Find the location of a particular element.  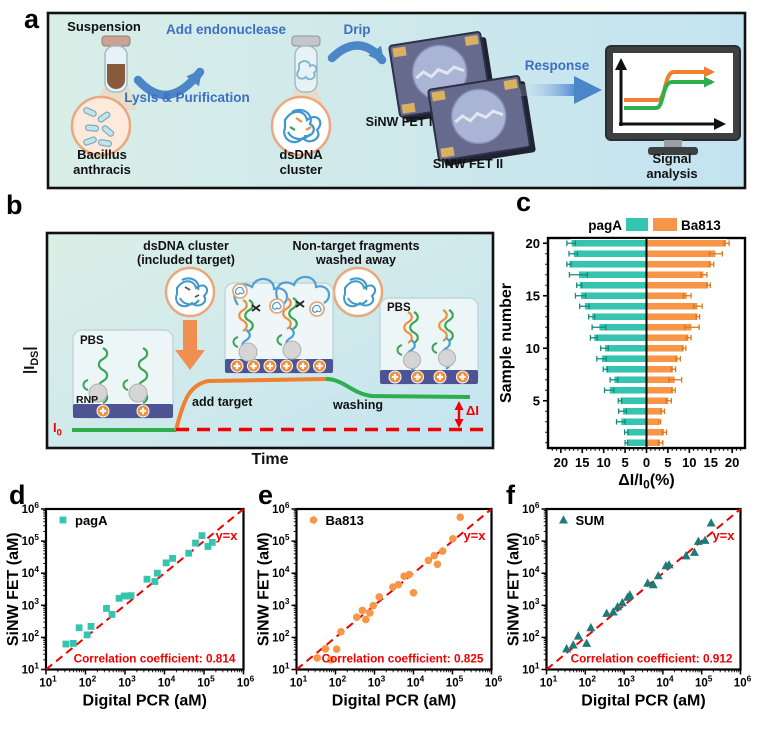

pbs-rnp-box-icon is located at coordinates (123, 374).